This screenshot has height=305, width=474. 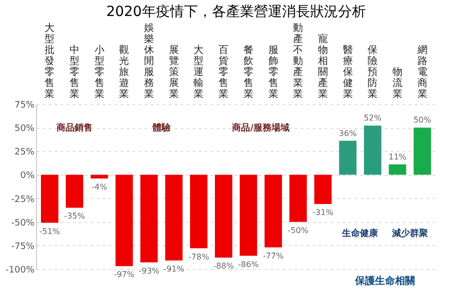 What do you see at coordinates (174, 269) in the screenshot?
I see `data-label: -91%` at bounding box center [174, 269].